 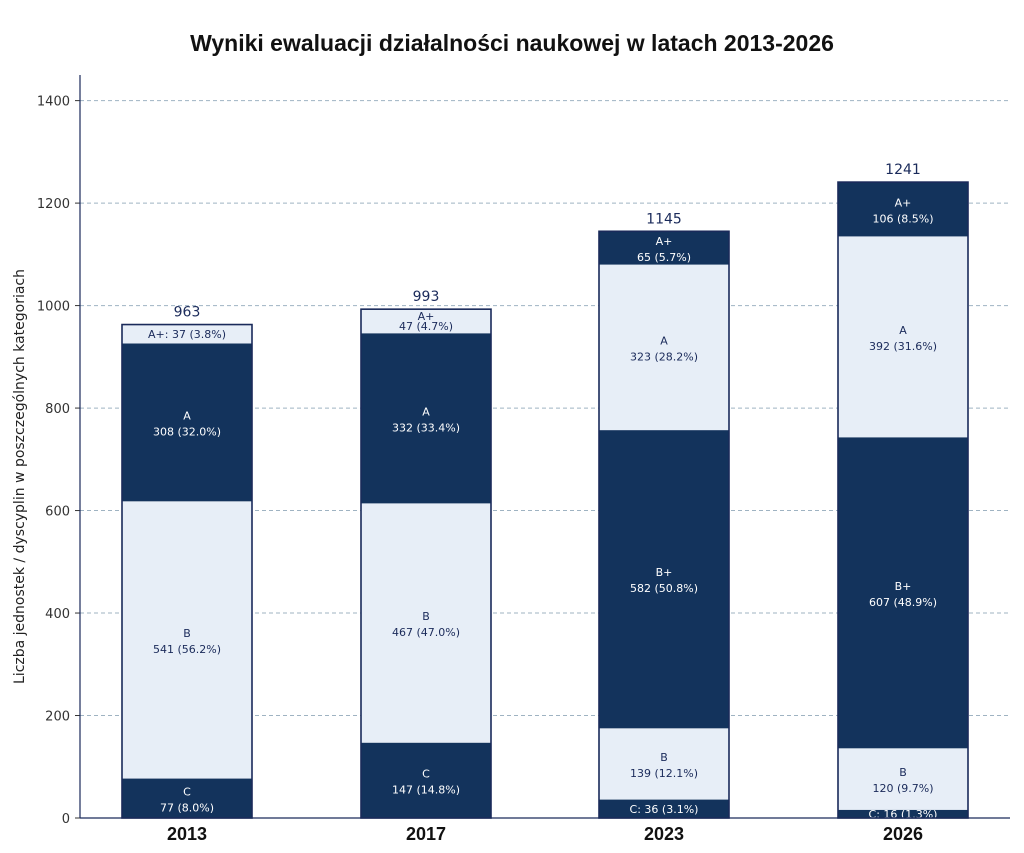 I want to click on y-tick-label: 200, so click(x=57, y=717).